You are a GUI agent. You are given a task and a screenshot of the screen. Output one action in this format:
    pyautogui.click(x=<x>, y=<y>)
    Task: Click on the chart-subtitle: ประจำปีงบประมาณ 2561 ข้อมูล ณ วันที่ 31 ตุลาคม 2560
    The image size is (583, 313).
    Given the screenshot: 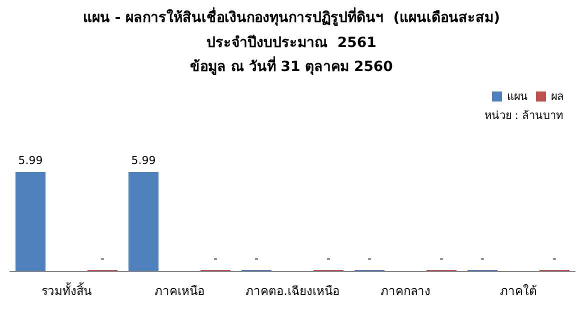 What is the action you would take?
    pyautogui.click(x=292, y=55)
    